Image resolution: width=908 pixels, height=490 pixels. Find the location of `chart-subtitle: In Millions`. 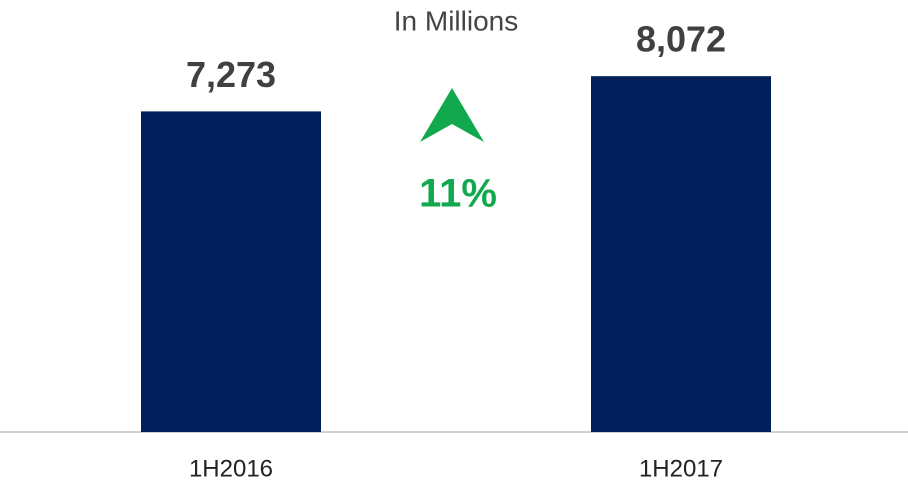

chart-subtitle: In Millions is located at coordinates (456, 20).